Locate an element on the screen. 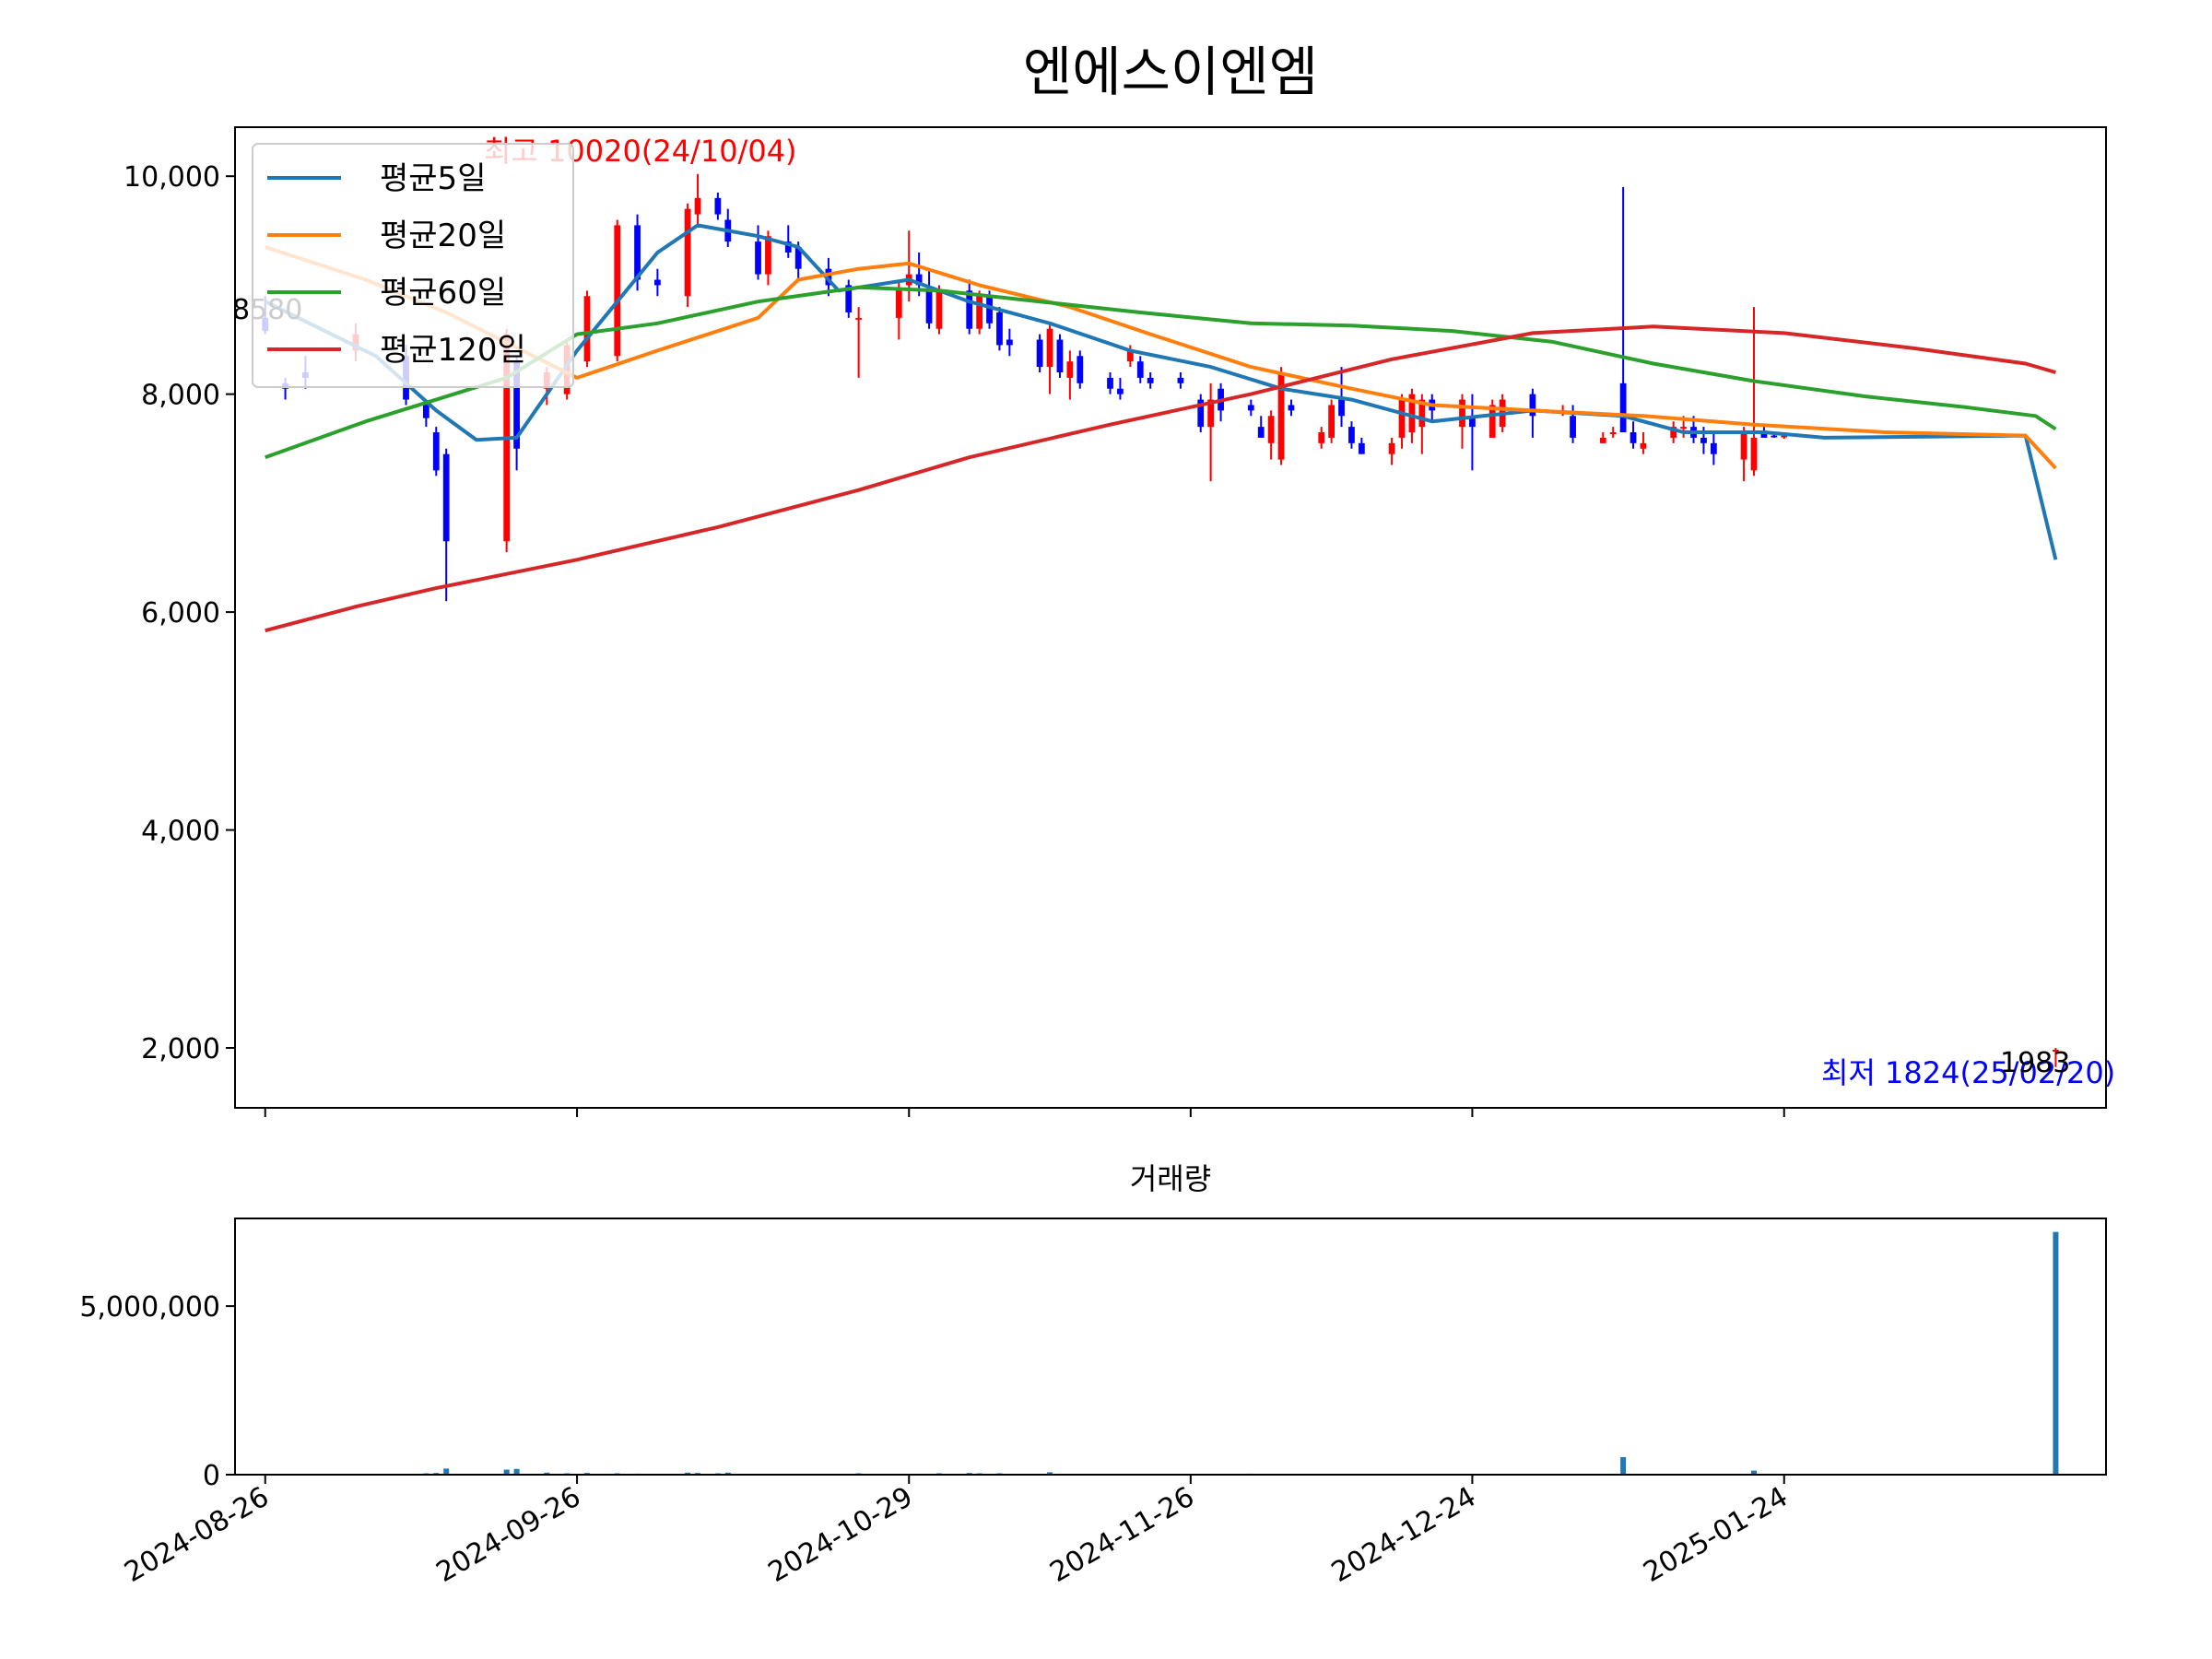 This screenshot has height=1659, width=2212. x-tick-label: 2024-09-26 is located at coordinates (508, 1535).